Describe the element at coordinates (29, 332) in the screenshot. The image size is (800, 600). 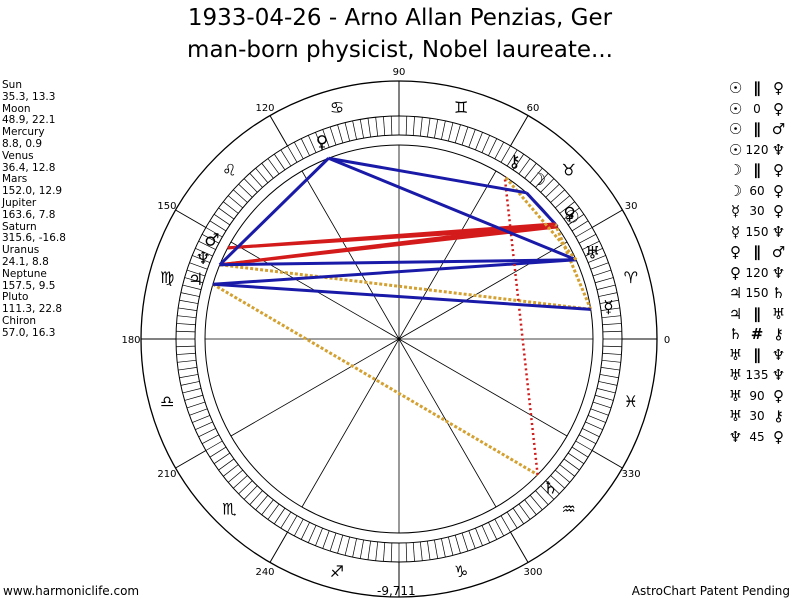
I see `planet-values-chiron: 57.0, 16.3` at that location.